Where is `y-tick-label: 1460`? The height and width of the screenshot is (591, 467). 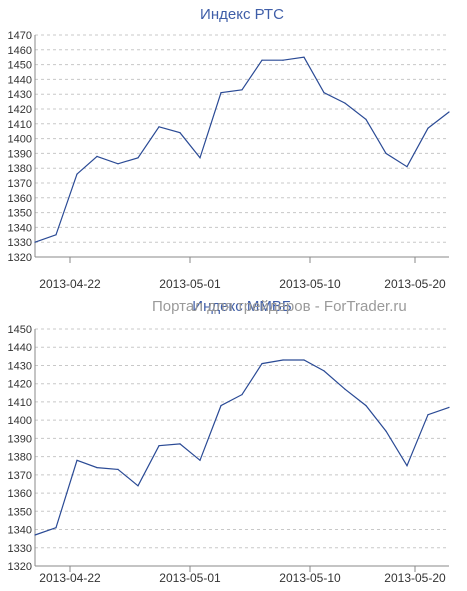 y-tick-label: 1460 is located at coordinates (20, 51).